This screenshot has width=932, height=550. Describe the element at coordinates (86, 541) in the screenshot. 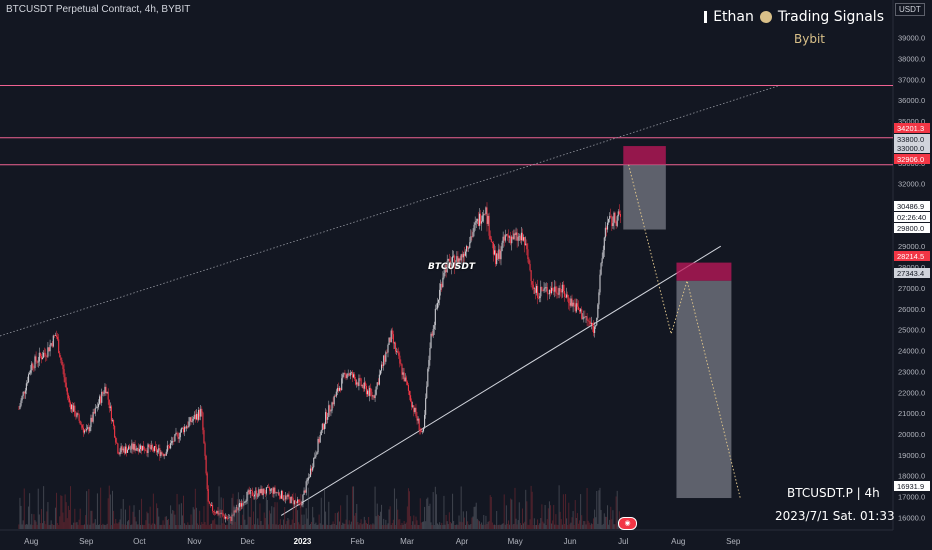

I see `x-tick-label: Sep` at that location.